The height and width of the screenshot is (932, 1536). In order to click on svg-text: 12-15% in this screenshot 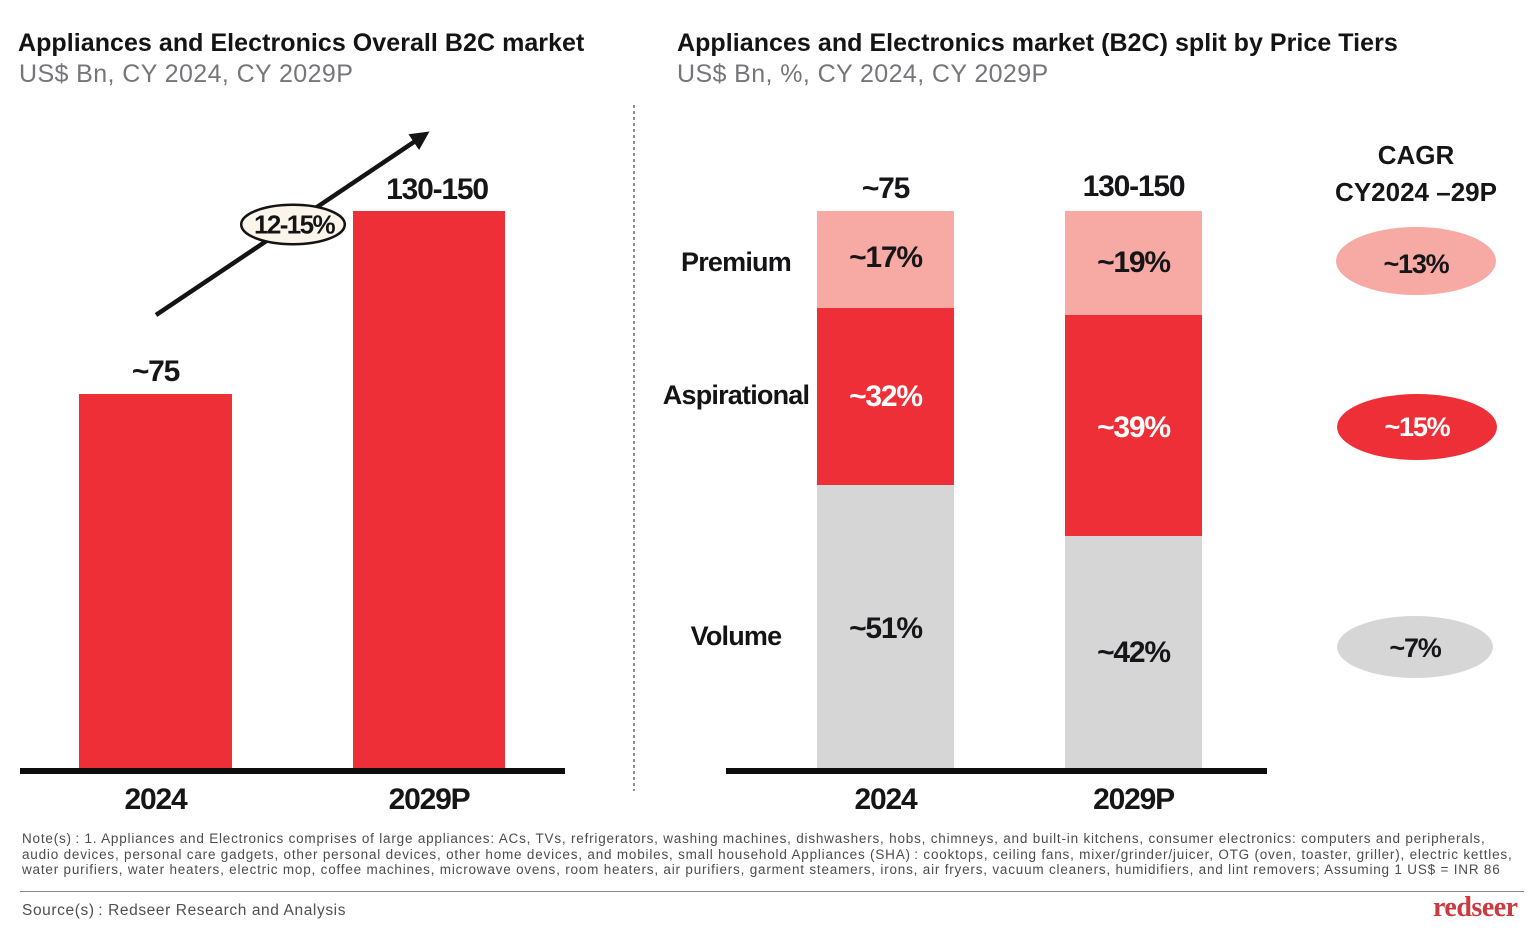, I will do `click(294, 225)`.